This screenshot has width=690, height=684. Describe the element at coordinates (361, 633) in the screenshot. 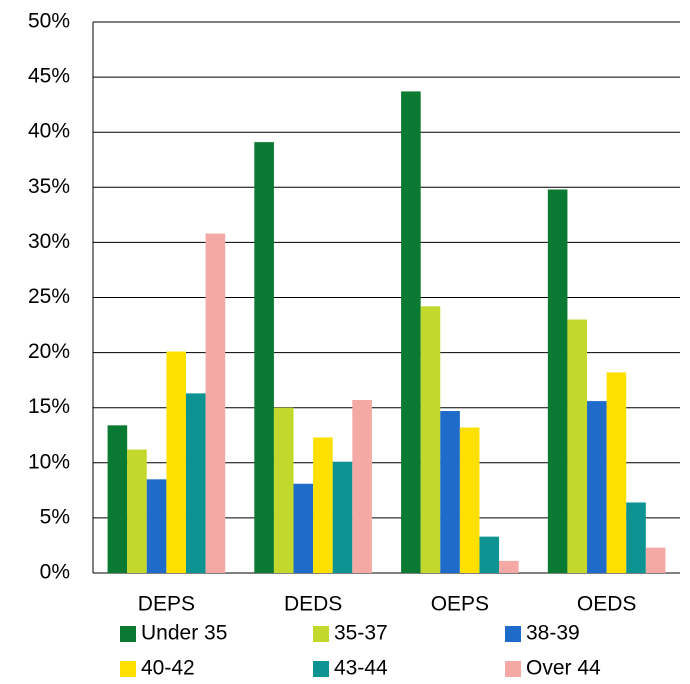

I see `legend-label: 35-37` at that location.